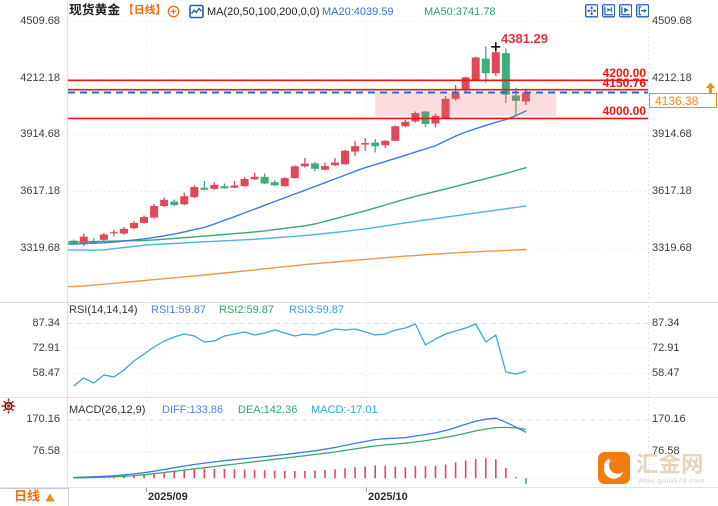  Describe the element at coordinates (144, 11) in the screenshot. I see `period-tag` at that location.